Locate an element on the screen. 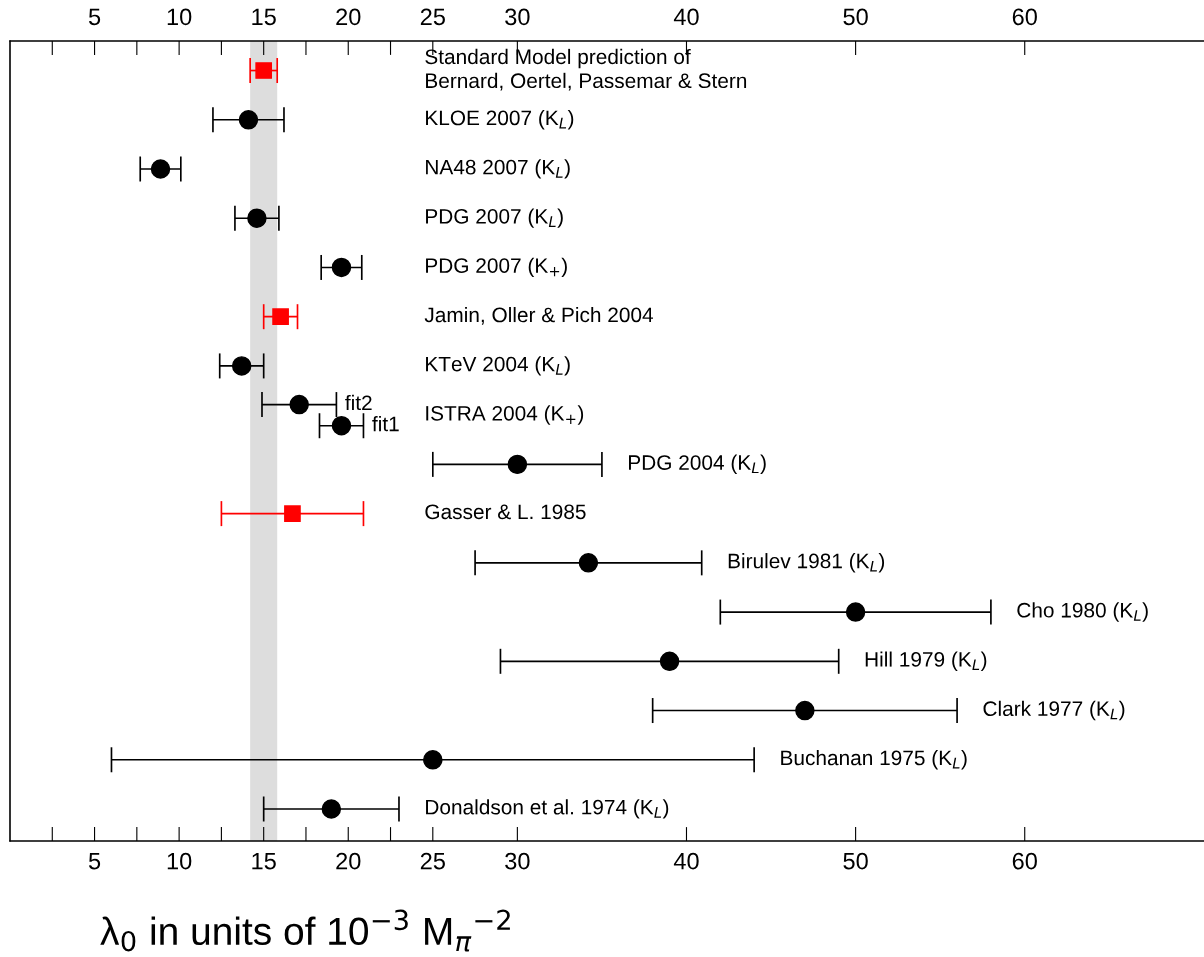  x2-tick-label: 30 is located at coordinates (517, 17).